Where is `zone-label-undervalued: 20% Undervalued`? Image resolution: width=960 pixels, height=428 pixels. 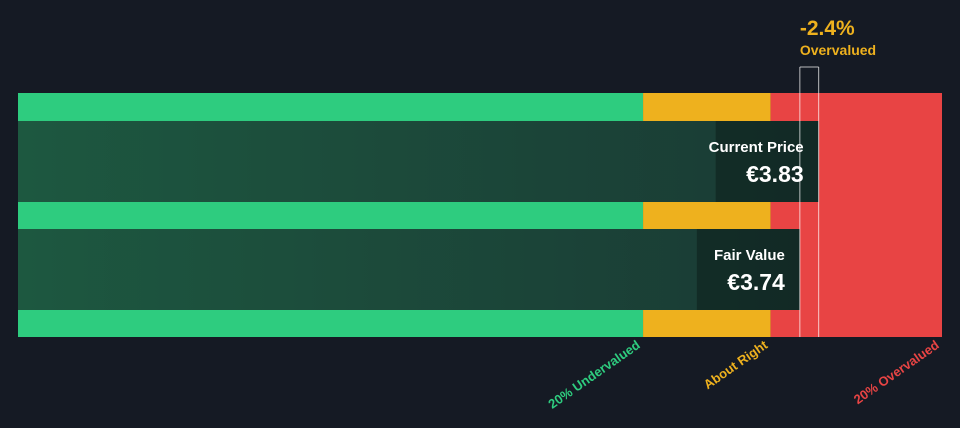 zone-label-undervalued: 20% Undervalued is located at coordinates (593, 374).